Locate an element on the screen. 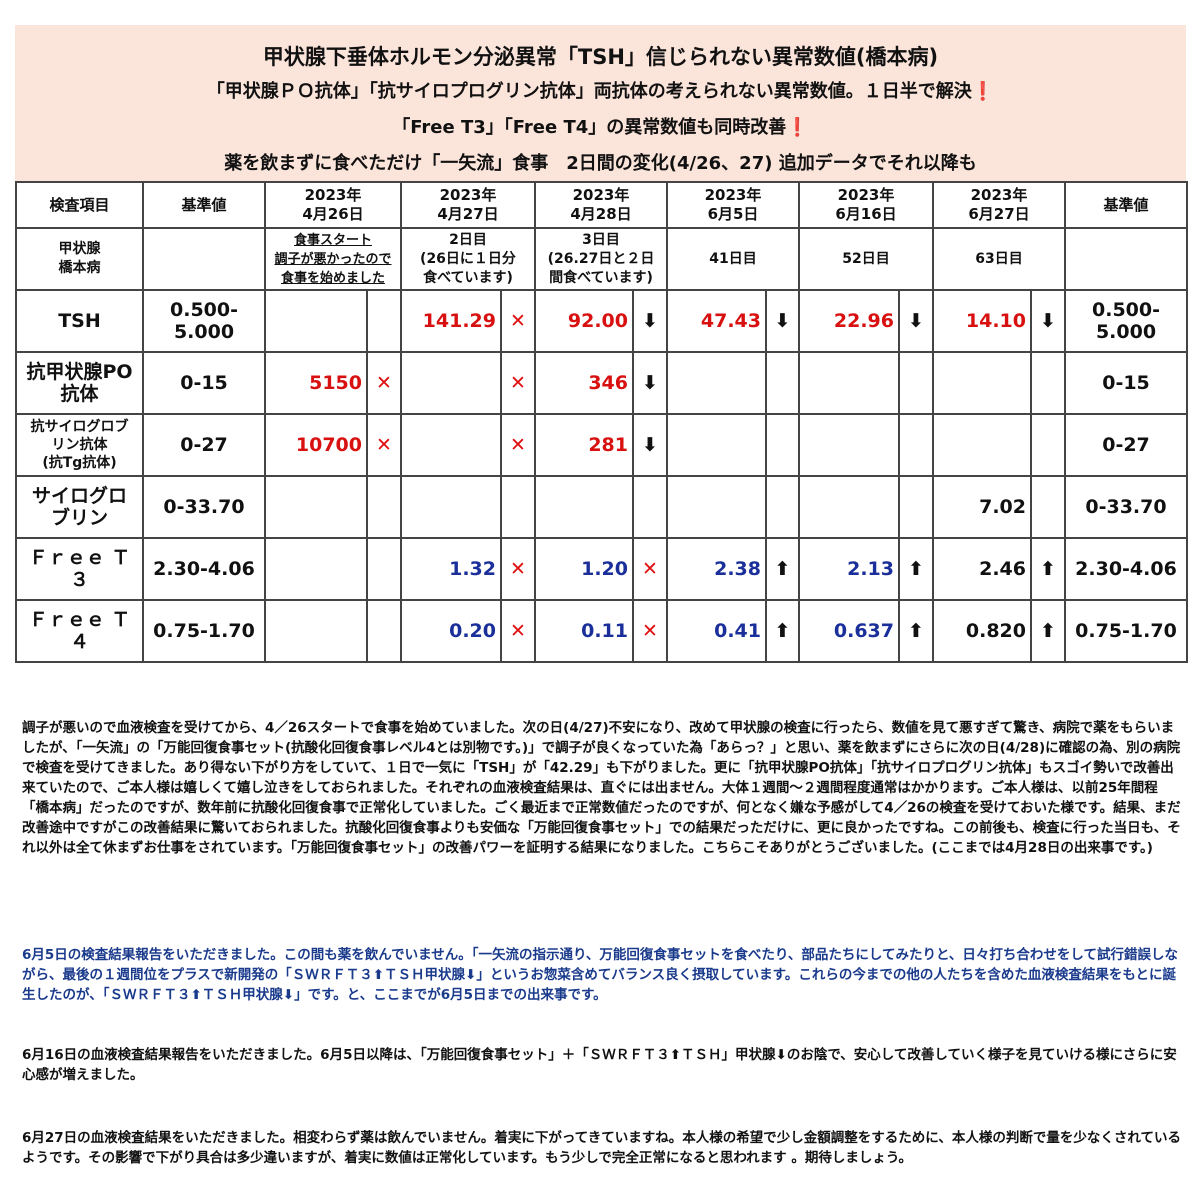  result-value-text: 2.46 is located at coordinates (1002, 569).